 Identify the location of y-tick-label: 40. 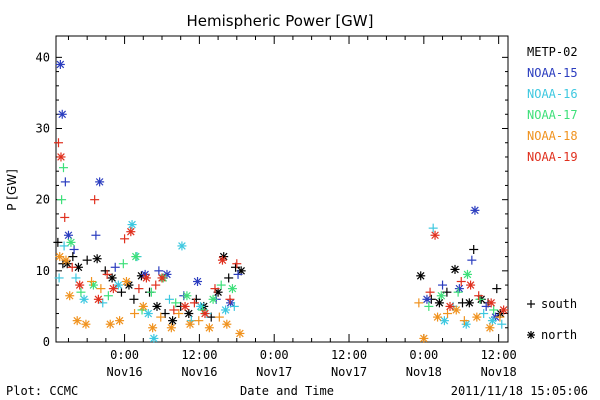
(43, 57).